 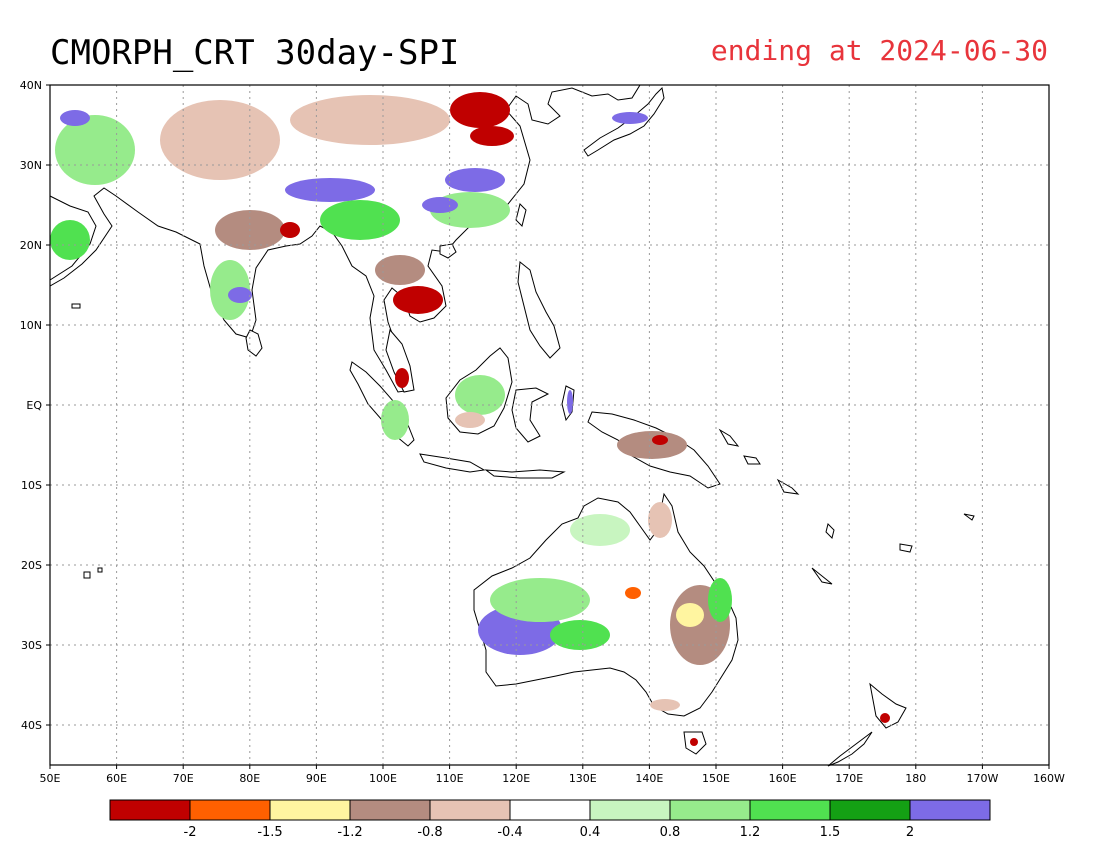 I want to click on map-subtitle: ending at 2024-06-30, so click(x=879, y=50).